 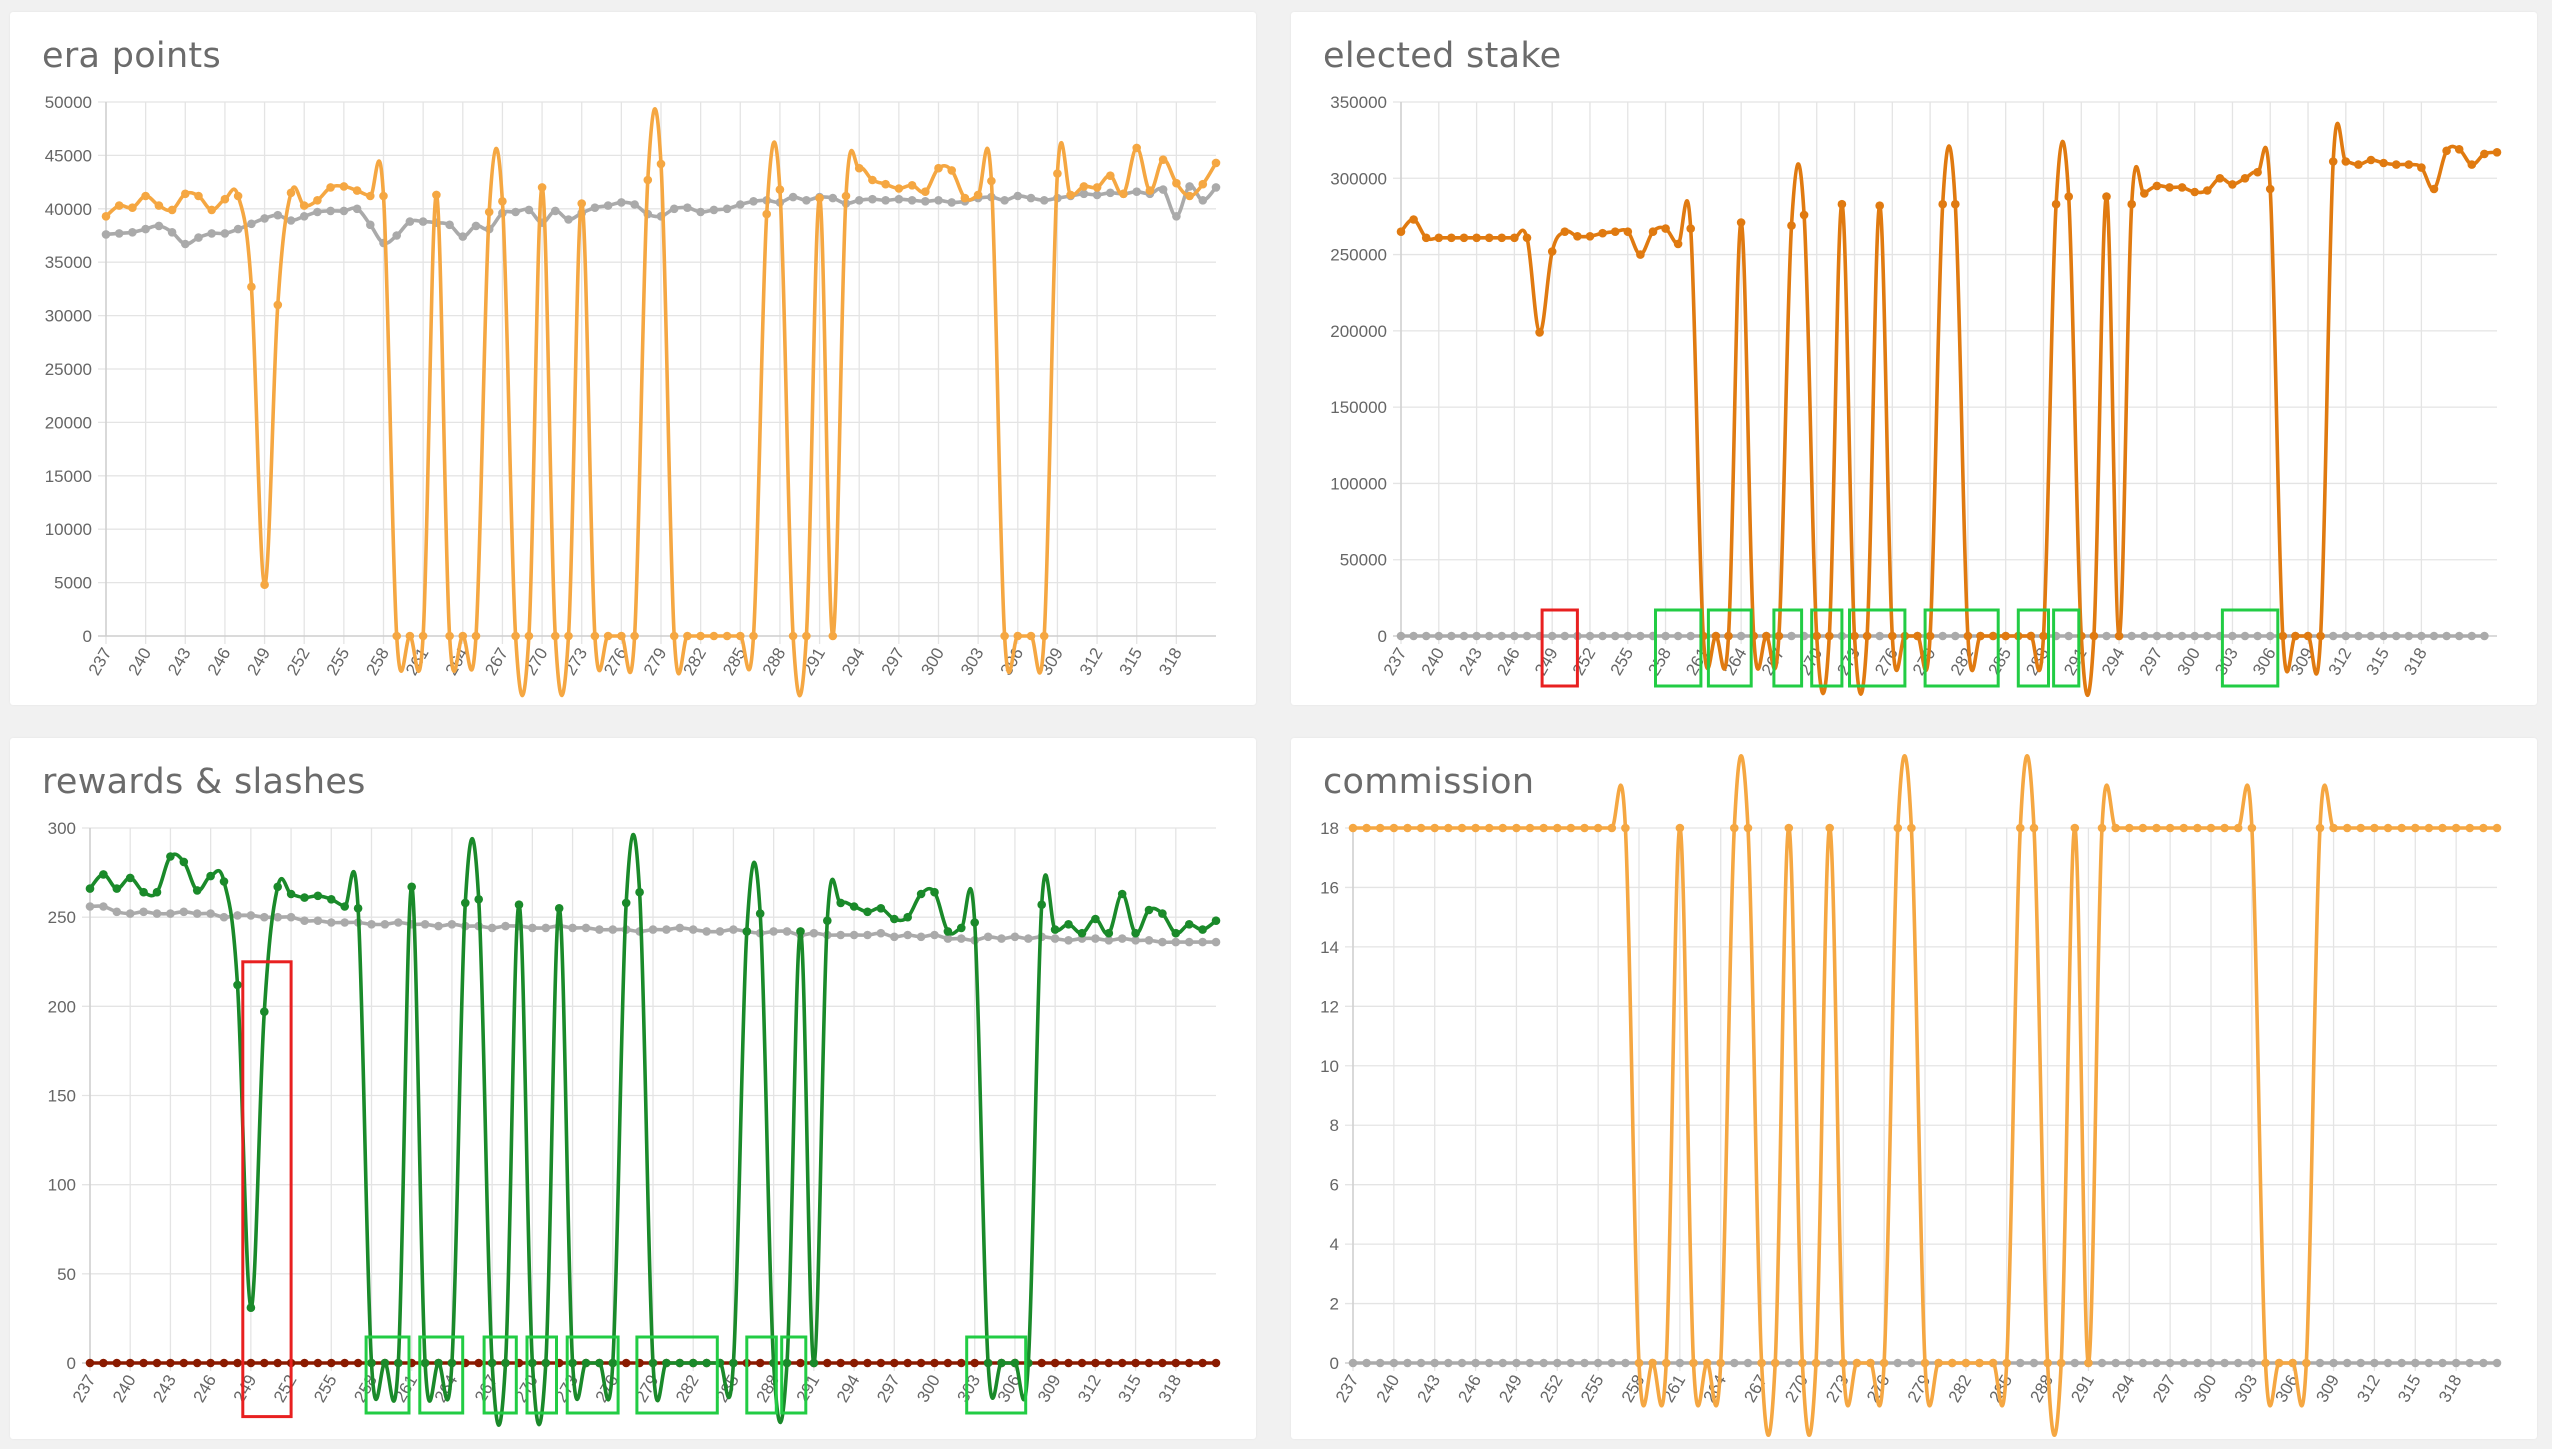 What do you see at coordinates (1329, 828) in the screenshot?
I see `y-tick-label: 18` at bounding box center [1329, 828].